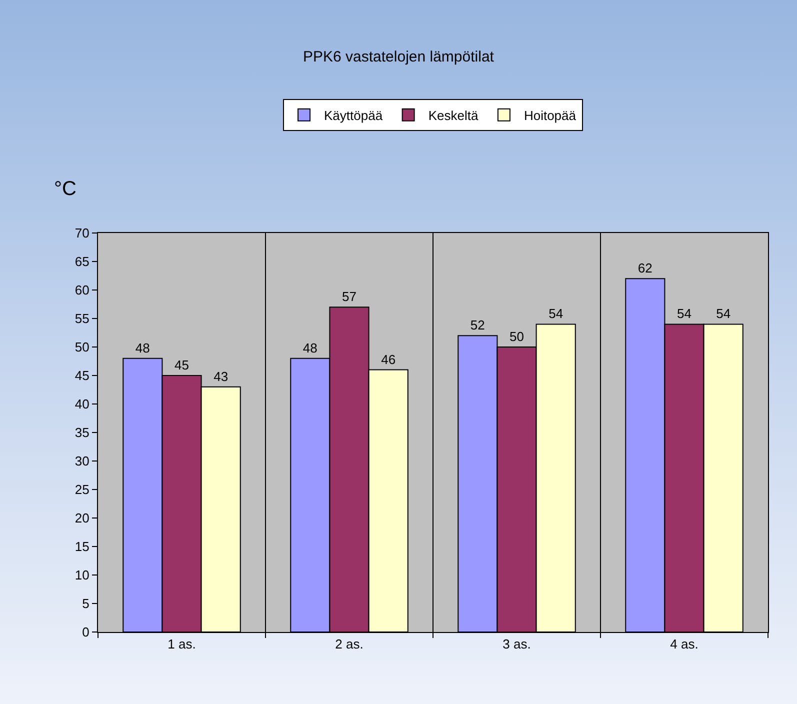 The width and height of the screenshot is (797, 704). What do you see at coordinates (517, 336) in the screenshot?
I see `data-label: 50` at bounding box center [517, 336].